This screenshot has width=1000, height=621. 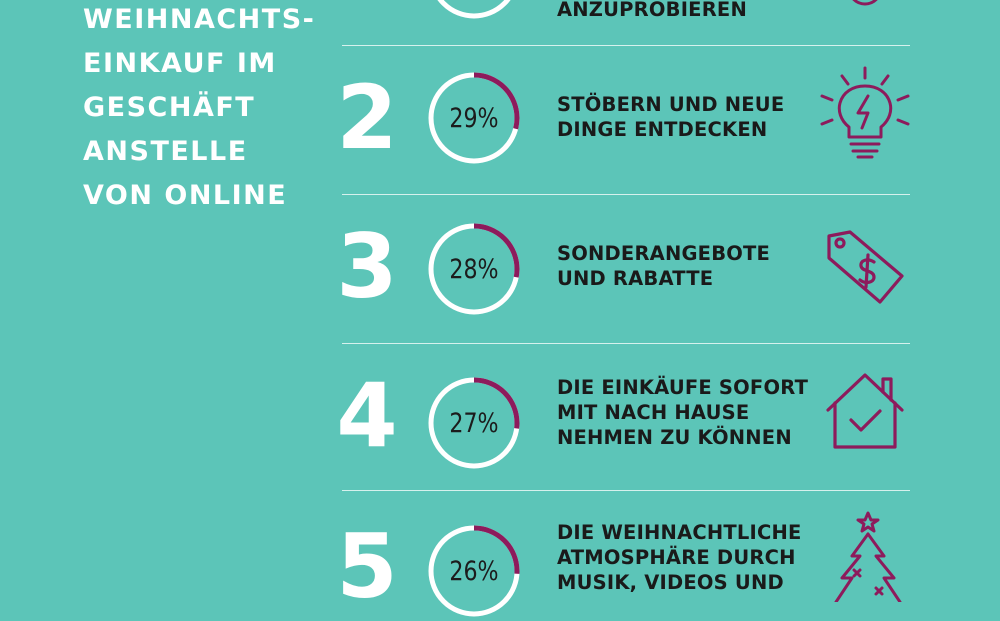 I want to click on rank-number: 5, so click(x=367, y=566).